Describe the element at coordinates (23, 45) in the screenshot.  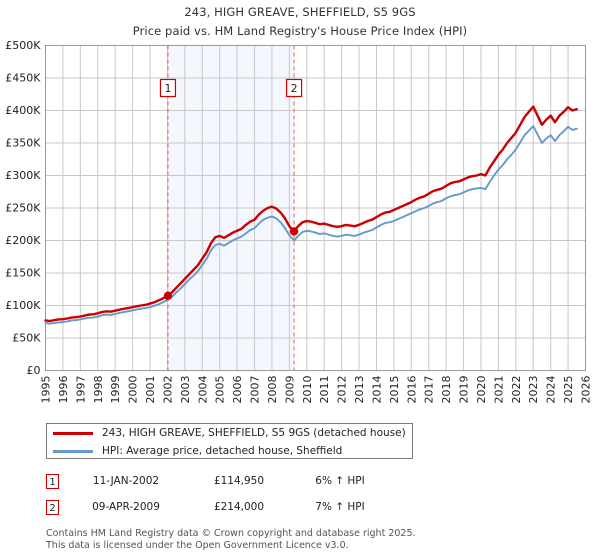
I see `y-axis-tick-label: £500K` at that location.